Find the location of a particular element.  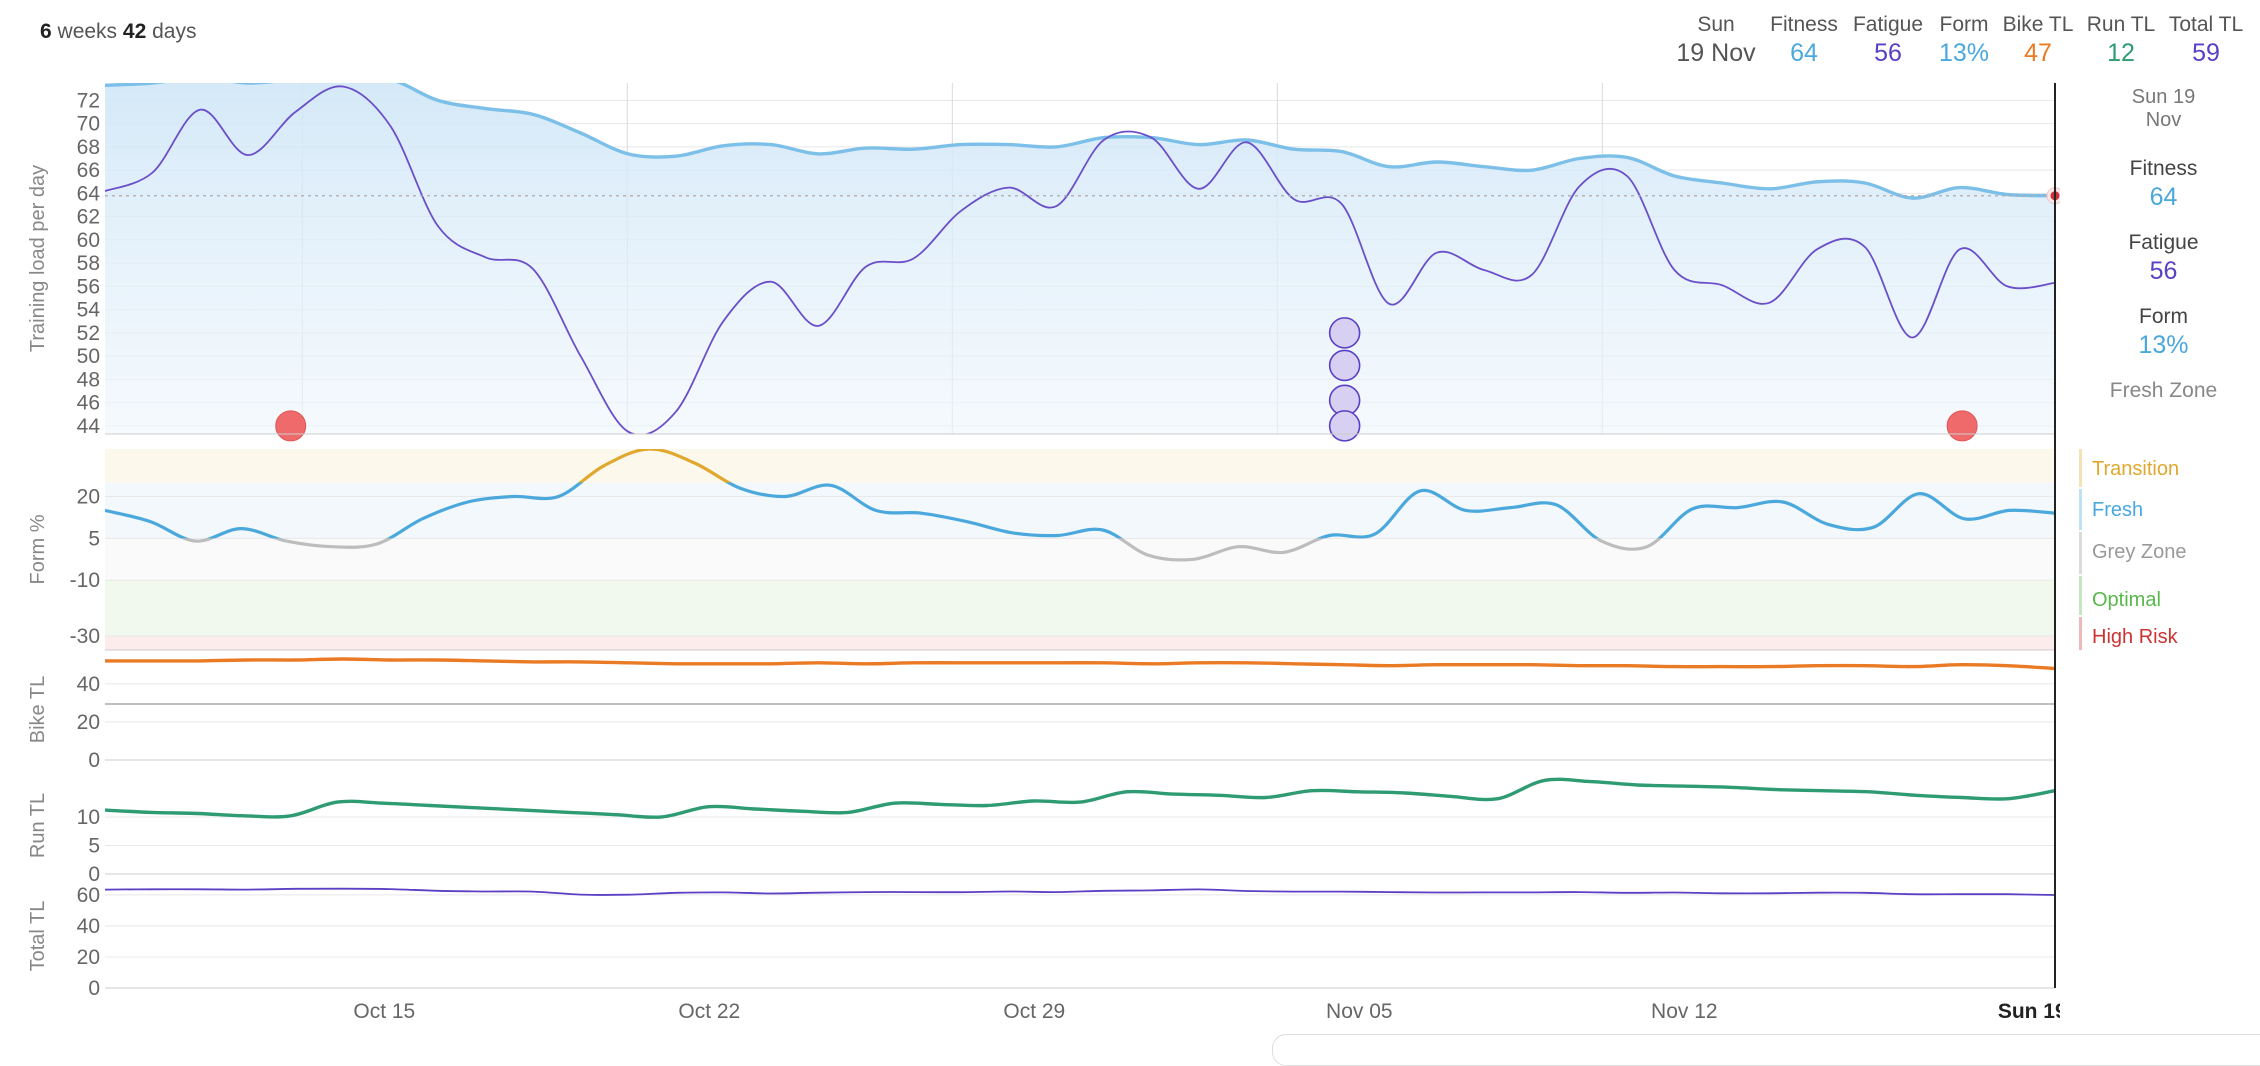

header-stat-label: Form is located at coordinates (1964, 24).